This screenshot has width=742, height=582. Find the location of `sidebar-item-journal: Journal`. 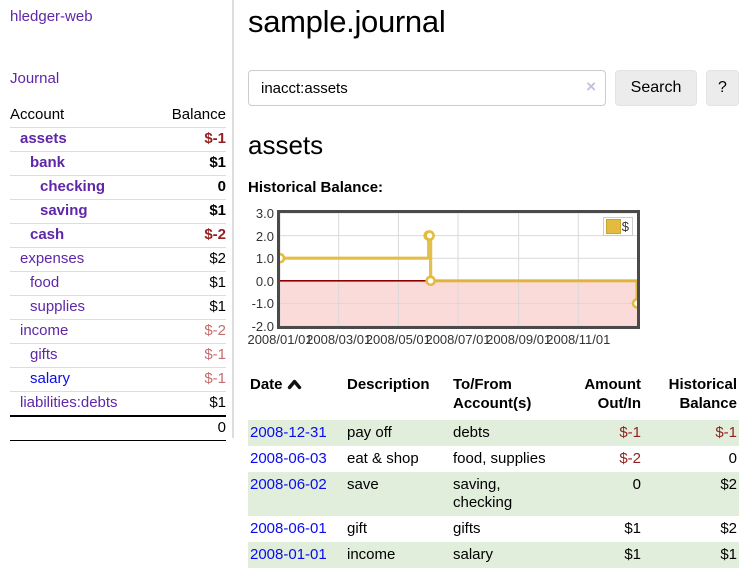

sidebar-item-journal: Journal is located at coordinates (35, 78).